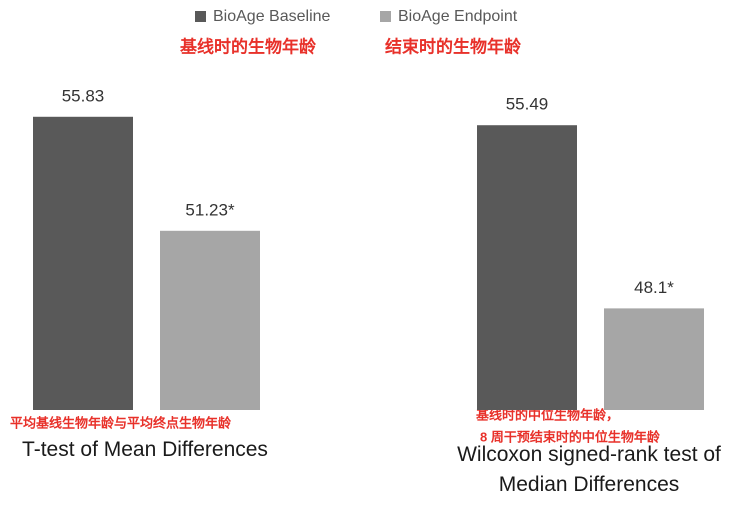 The width and height of the screenshot is (737, 506). What do you see at coordinates (272, 16) in the screenshot?
I see `legend-label: BioAge Baseline` at bounding box center [272, 16].